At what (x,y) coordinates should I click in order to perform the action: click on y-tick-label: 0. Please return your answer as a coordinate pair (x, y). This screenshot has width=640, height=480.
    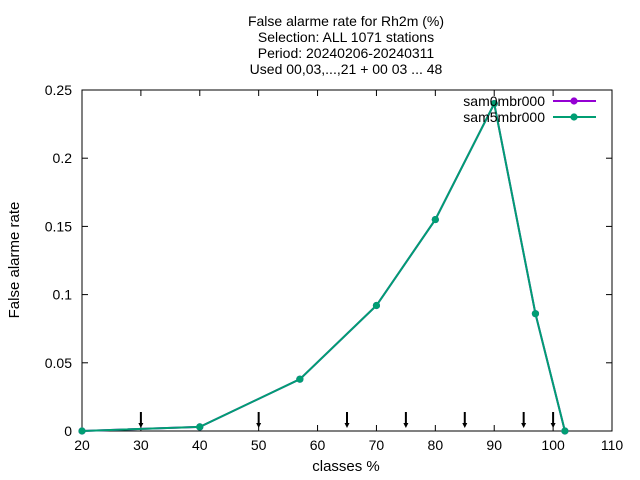
    Looking at the image, I should click on (68, 431).